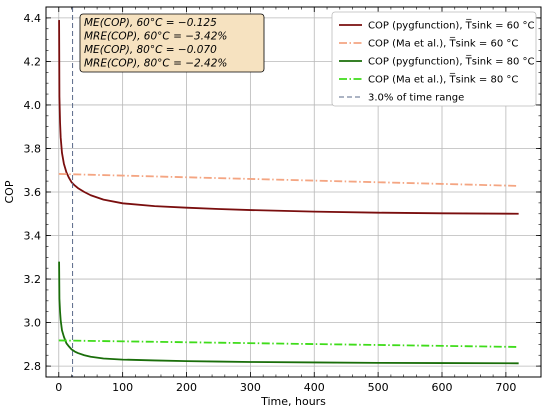 The width and height of the screenshot is (550, 414). Describe the element at coordinates (33, 192) in the screenshot. I see `y-tick-label: 3.6` at that location.